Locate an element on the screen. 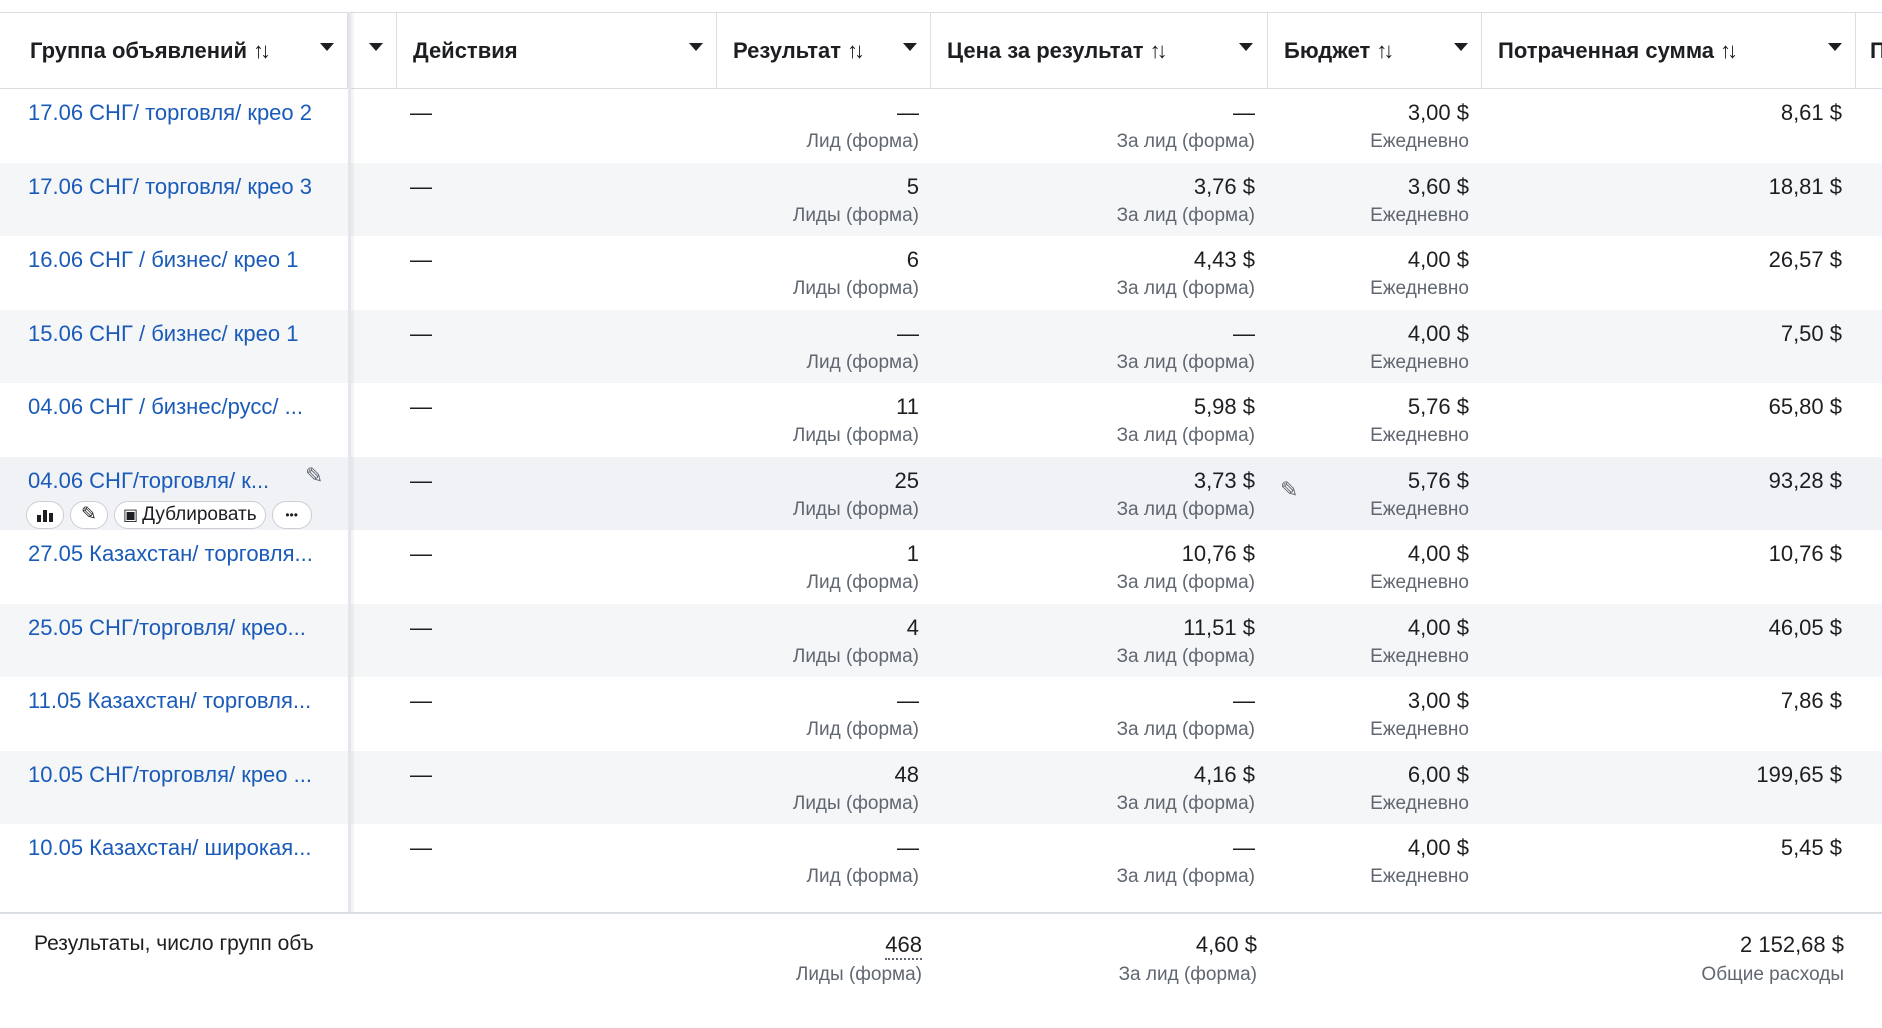  column-header-cost-per-result: Цена за результат ↑↓ is located at coordinates (1099, 51).